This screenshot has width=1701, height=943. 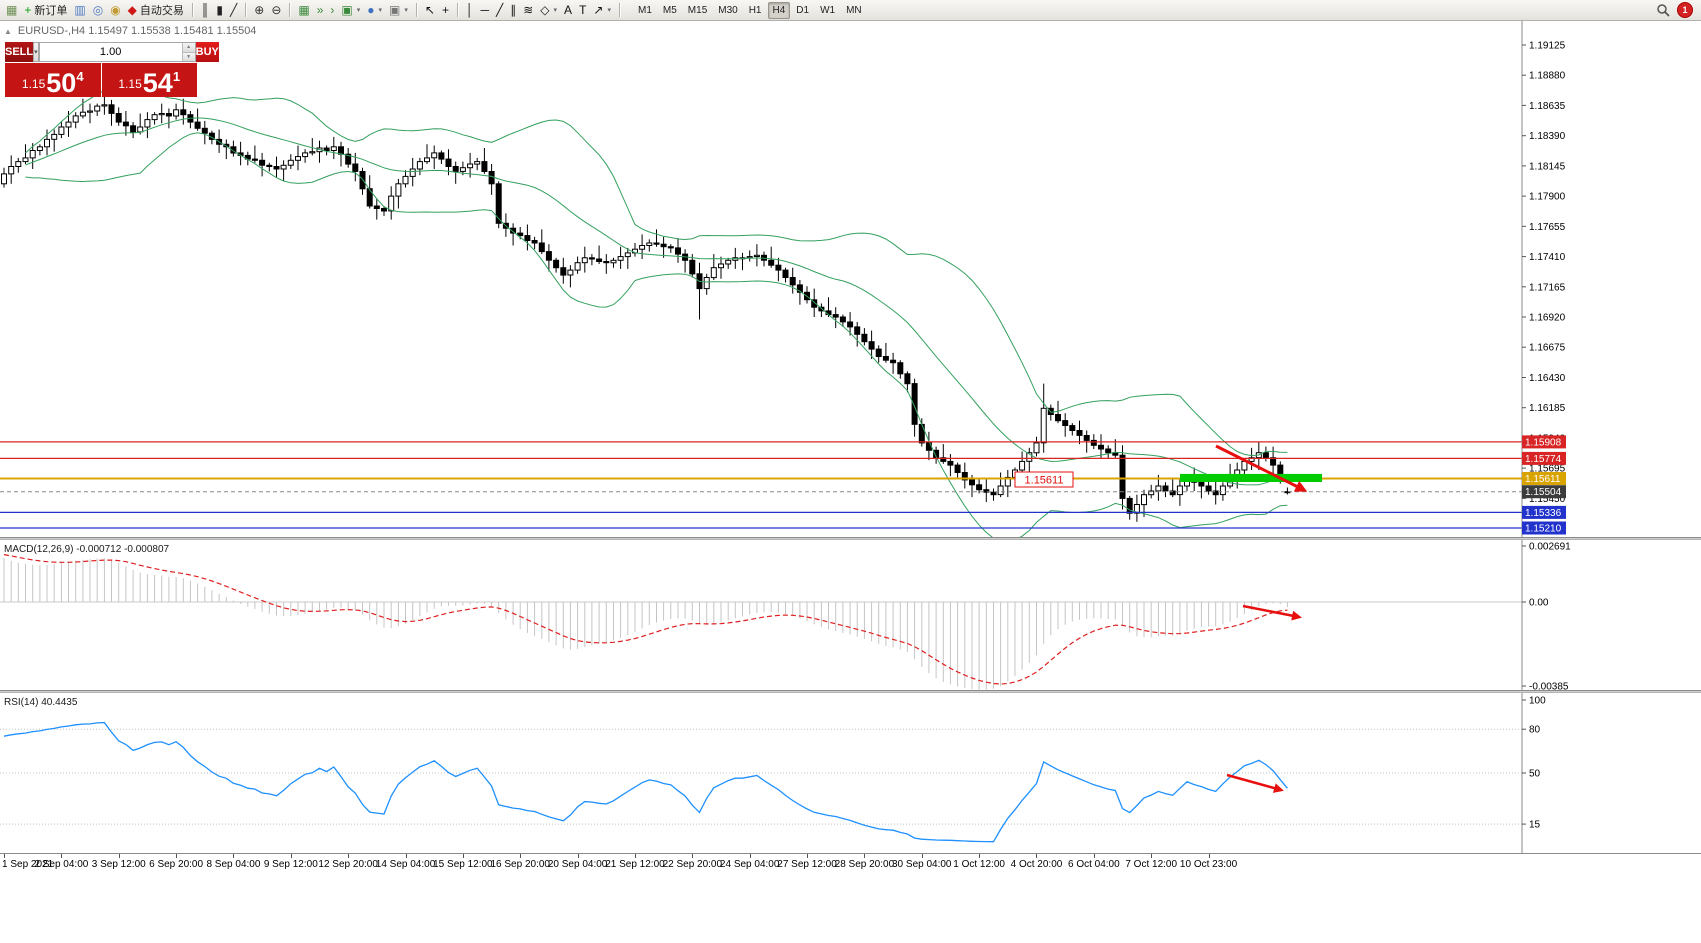 I want to click on caret-down-icon: ▾, so click(x=36, y=52).